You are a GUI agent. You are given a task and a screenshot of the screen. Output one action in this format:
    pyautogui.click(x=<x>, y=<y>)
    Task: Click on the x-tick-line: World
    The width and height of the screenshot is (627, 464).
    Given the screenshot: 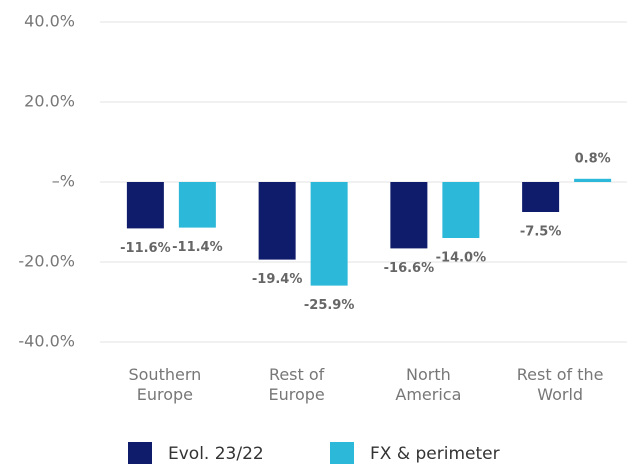 What is the action you would take?
    pyautogui.click(x=560, y=394)
    